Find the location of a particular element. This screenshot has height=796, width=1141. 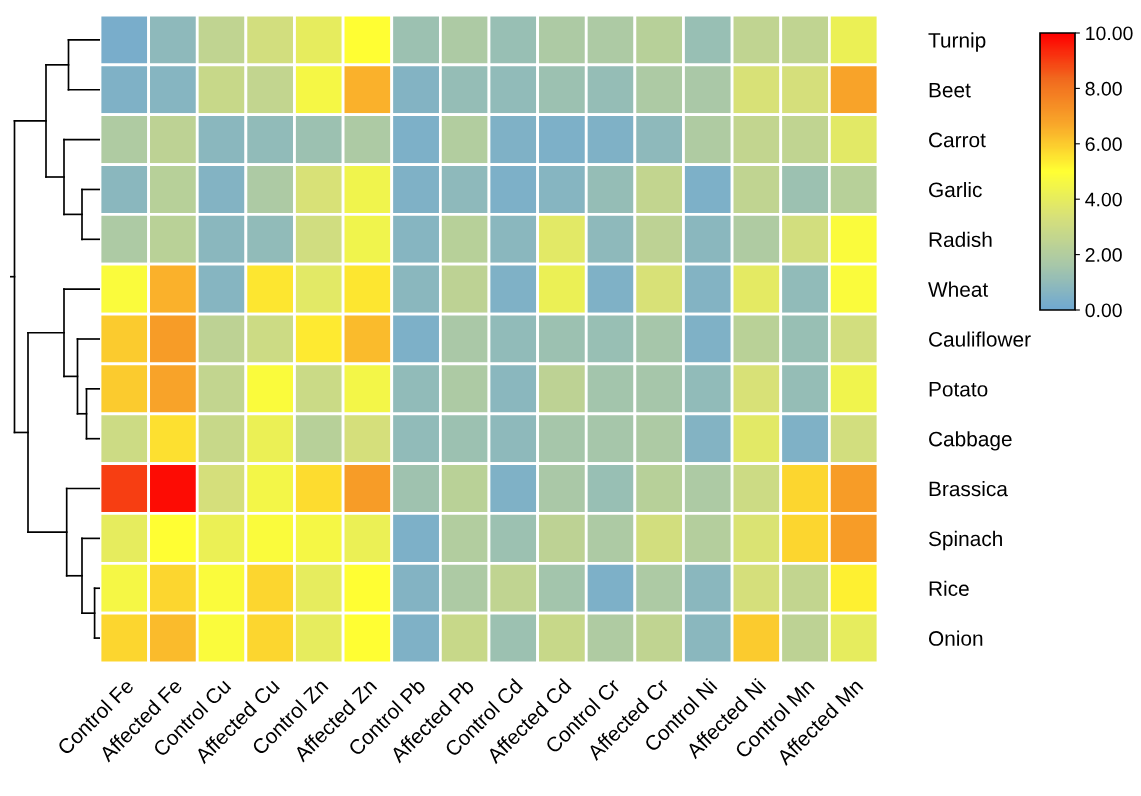

color-bar-label: 2.00 is located at coordinates (1103, 255).